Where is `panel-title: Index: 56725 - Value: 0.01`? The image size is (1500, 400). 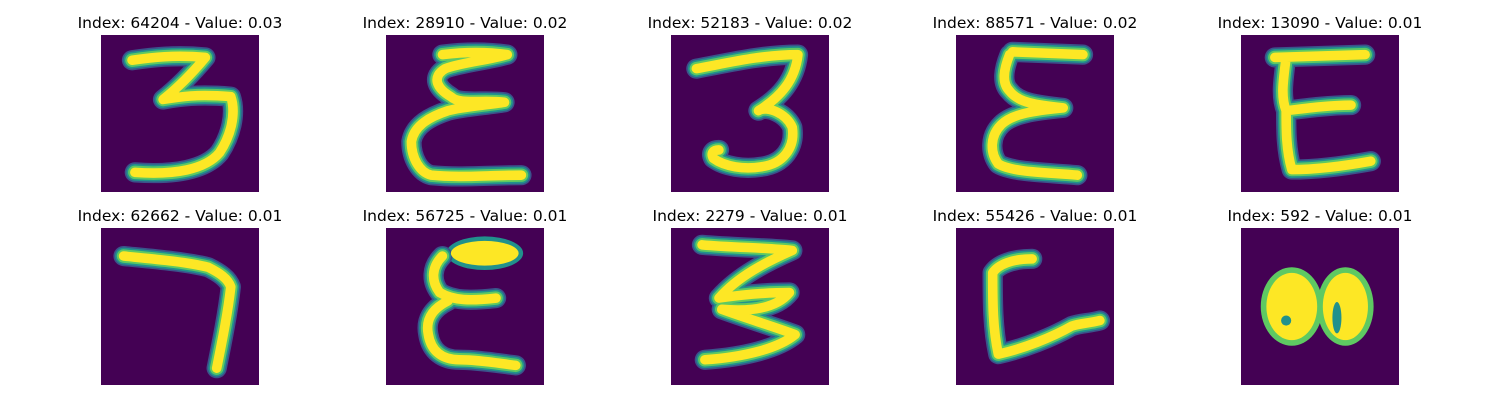
panel-title: Index: 56725 - Value: 0.01 is located at coordinates (465, 216).